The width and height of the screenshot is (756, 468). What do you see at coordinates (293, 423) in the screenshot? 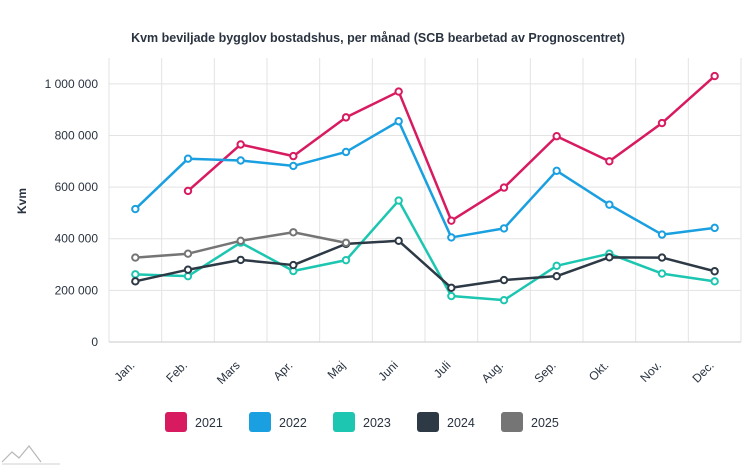
I see `legend-label: 2022` at bounding box center [293, 423].